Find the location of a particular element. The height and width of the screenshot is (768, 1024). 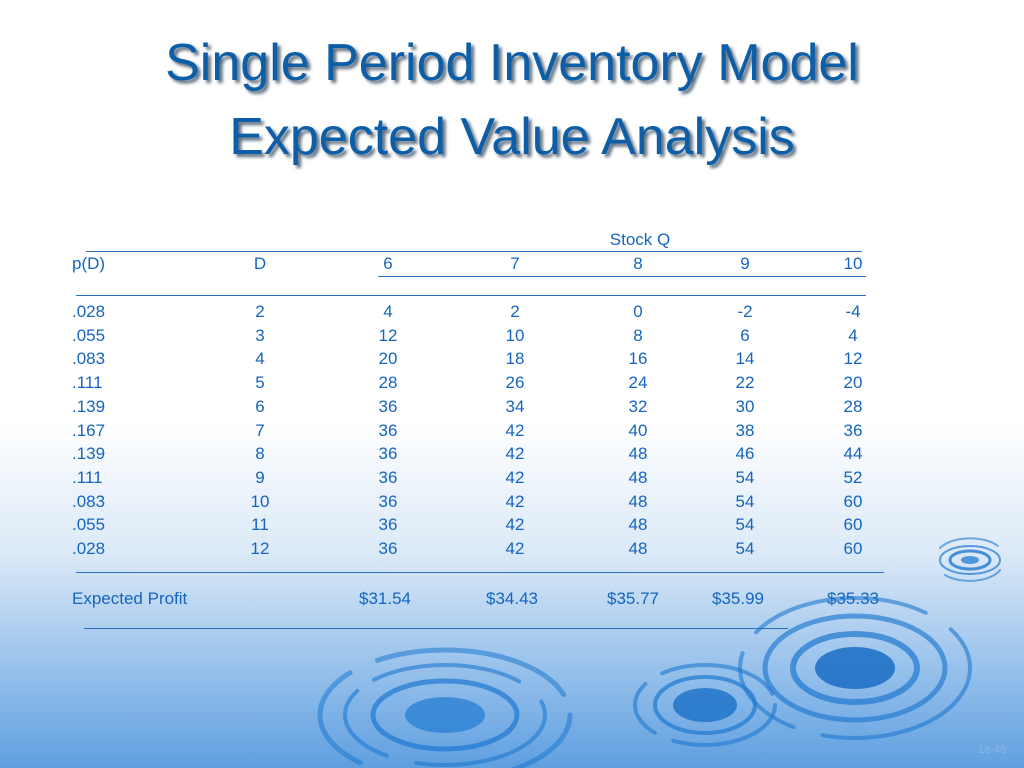

slide-title-line2: Expected Value Analysis is located at coordinates (512, 137).